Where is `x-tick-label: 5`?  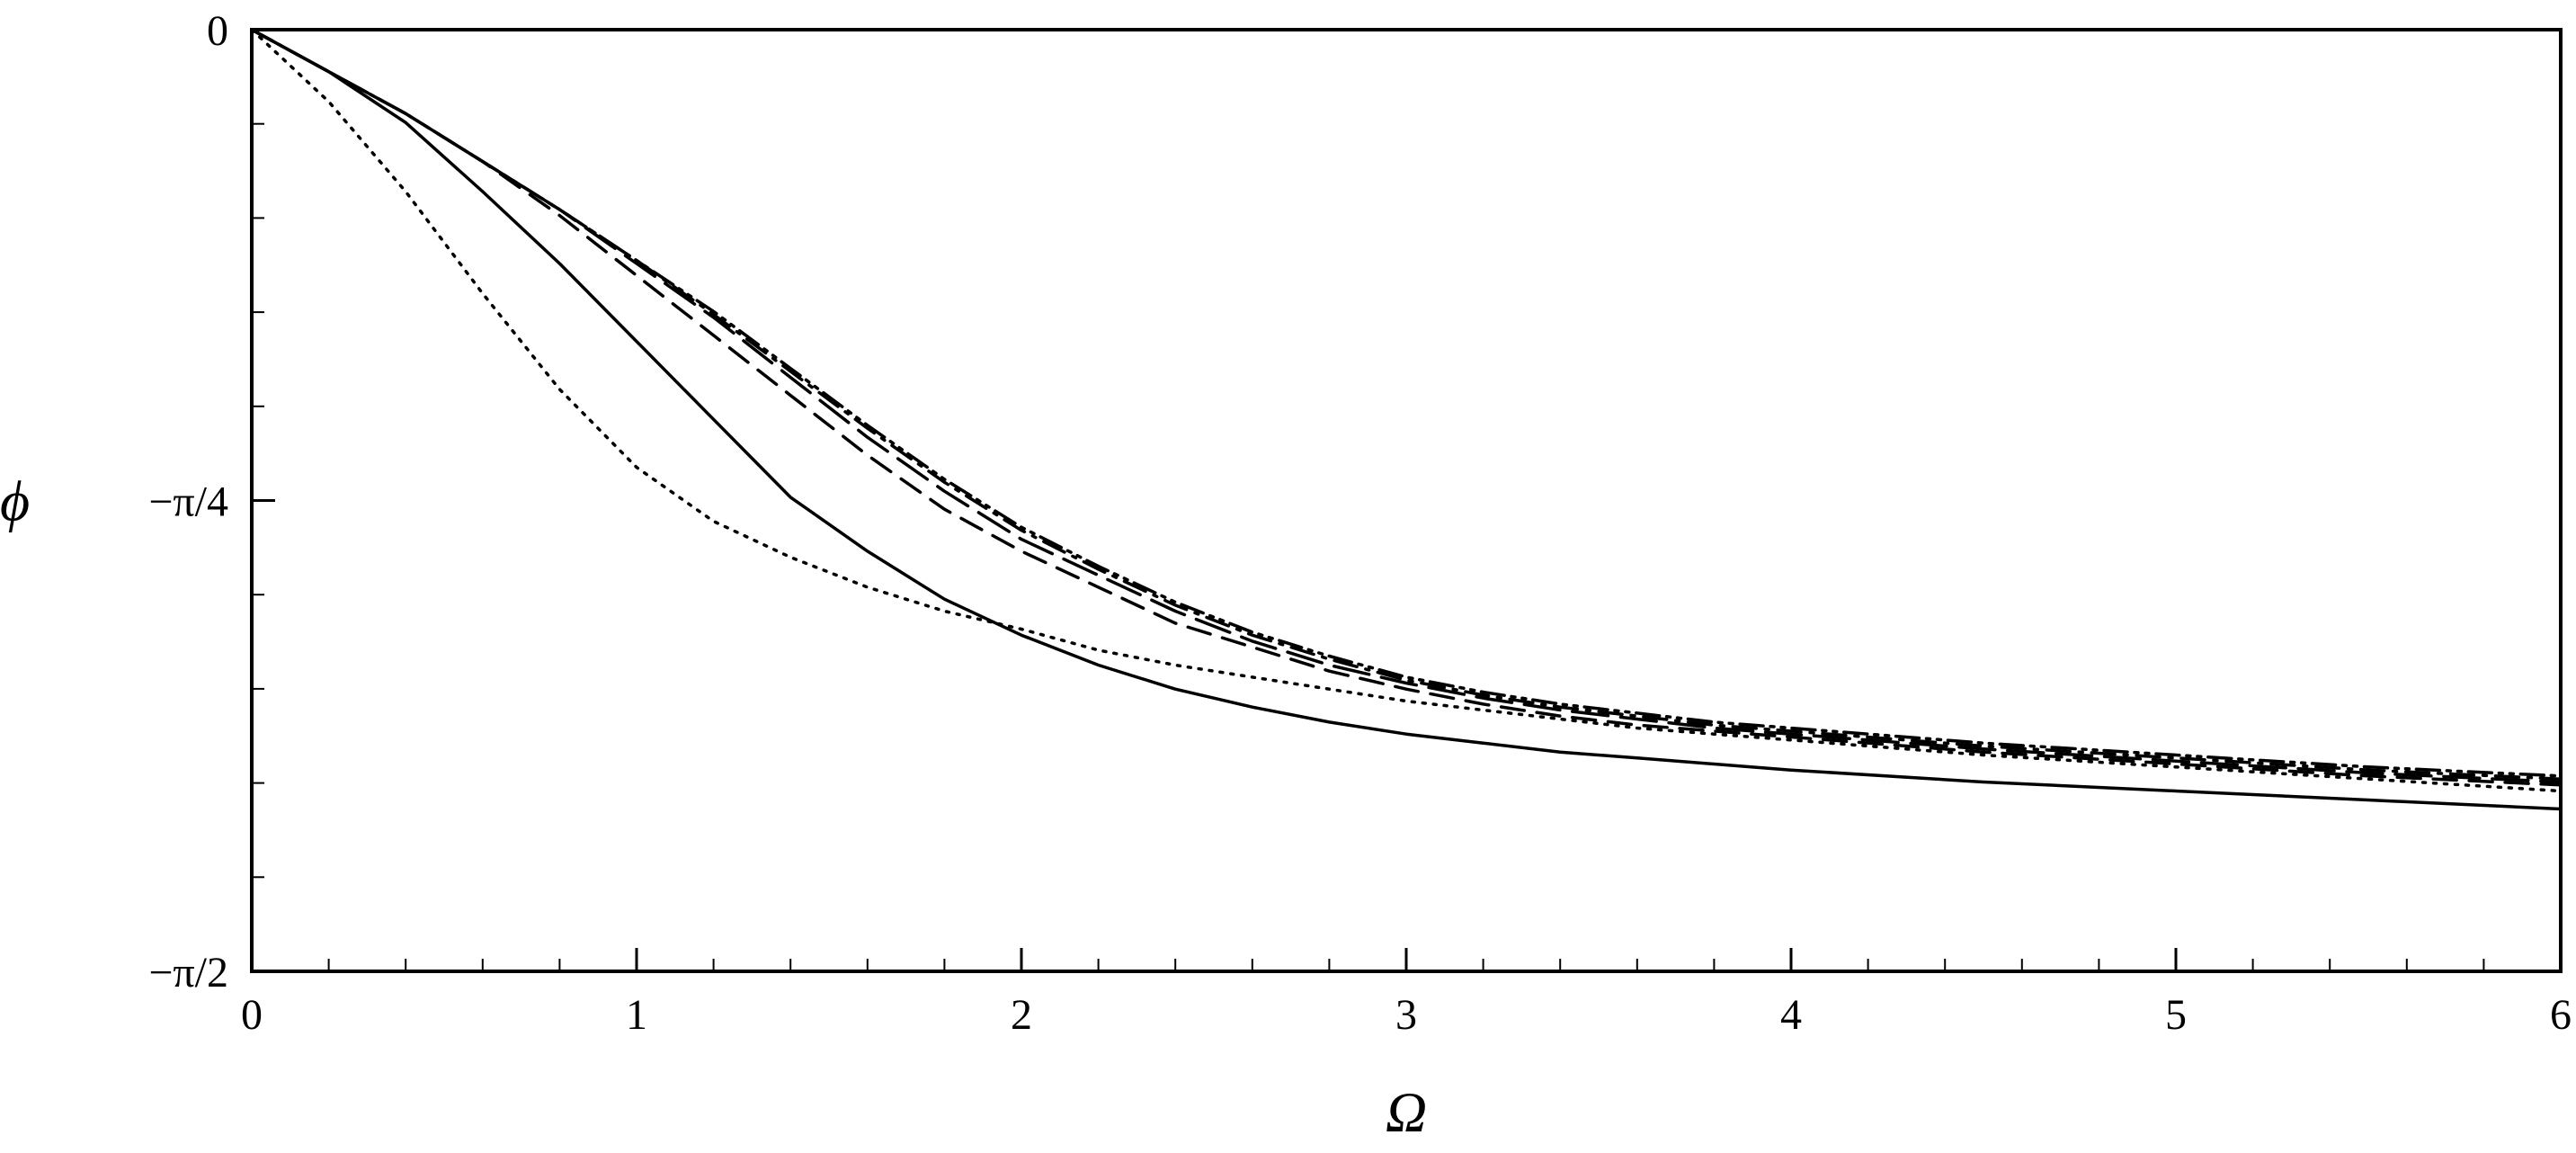 x-tick-label: 5 is located at coordinates (2176, 1015).